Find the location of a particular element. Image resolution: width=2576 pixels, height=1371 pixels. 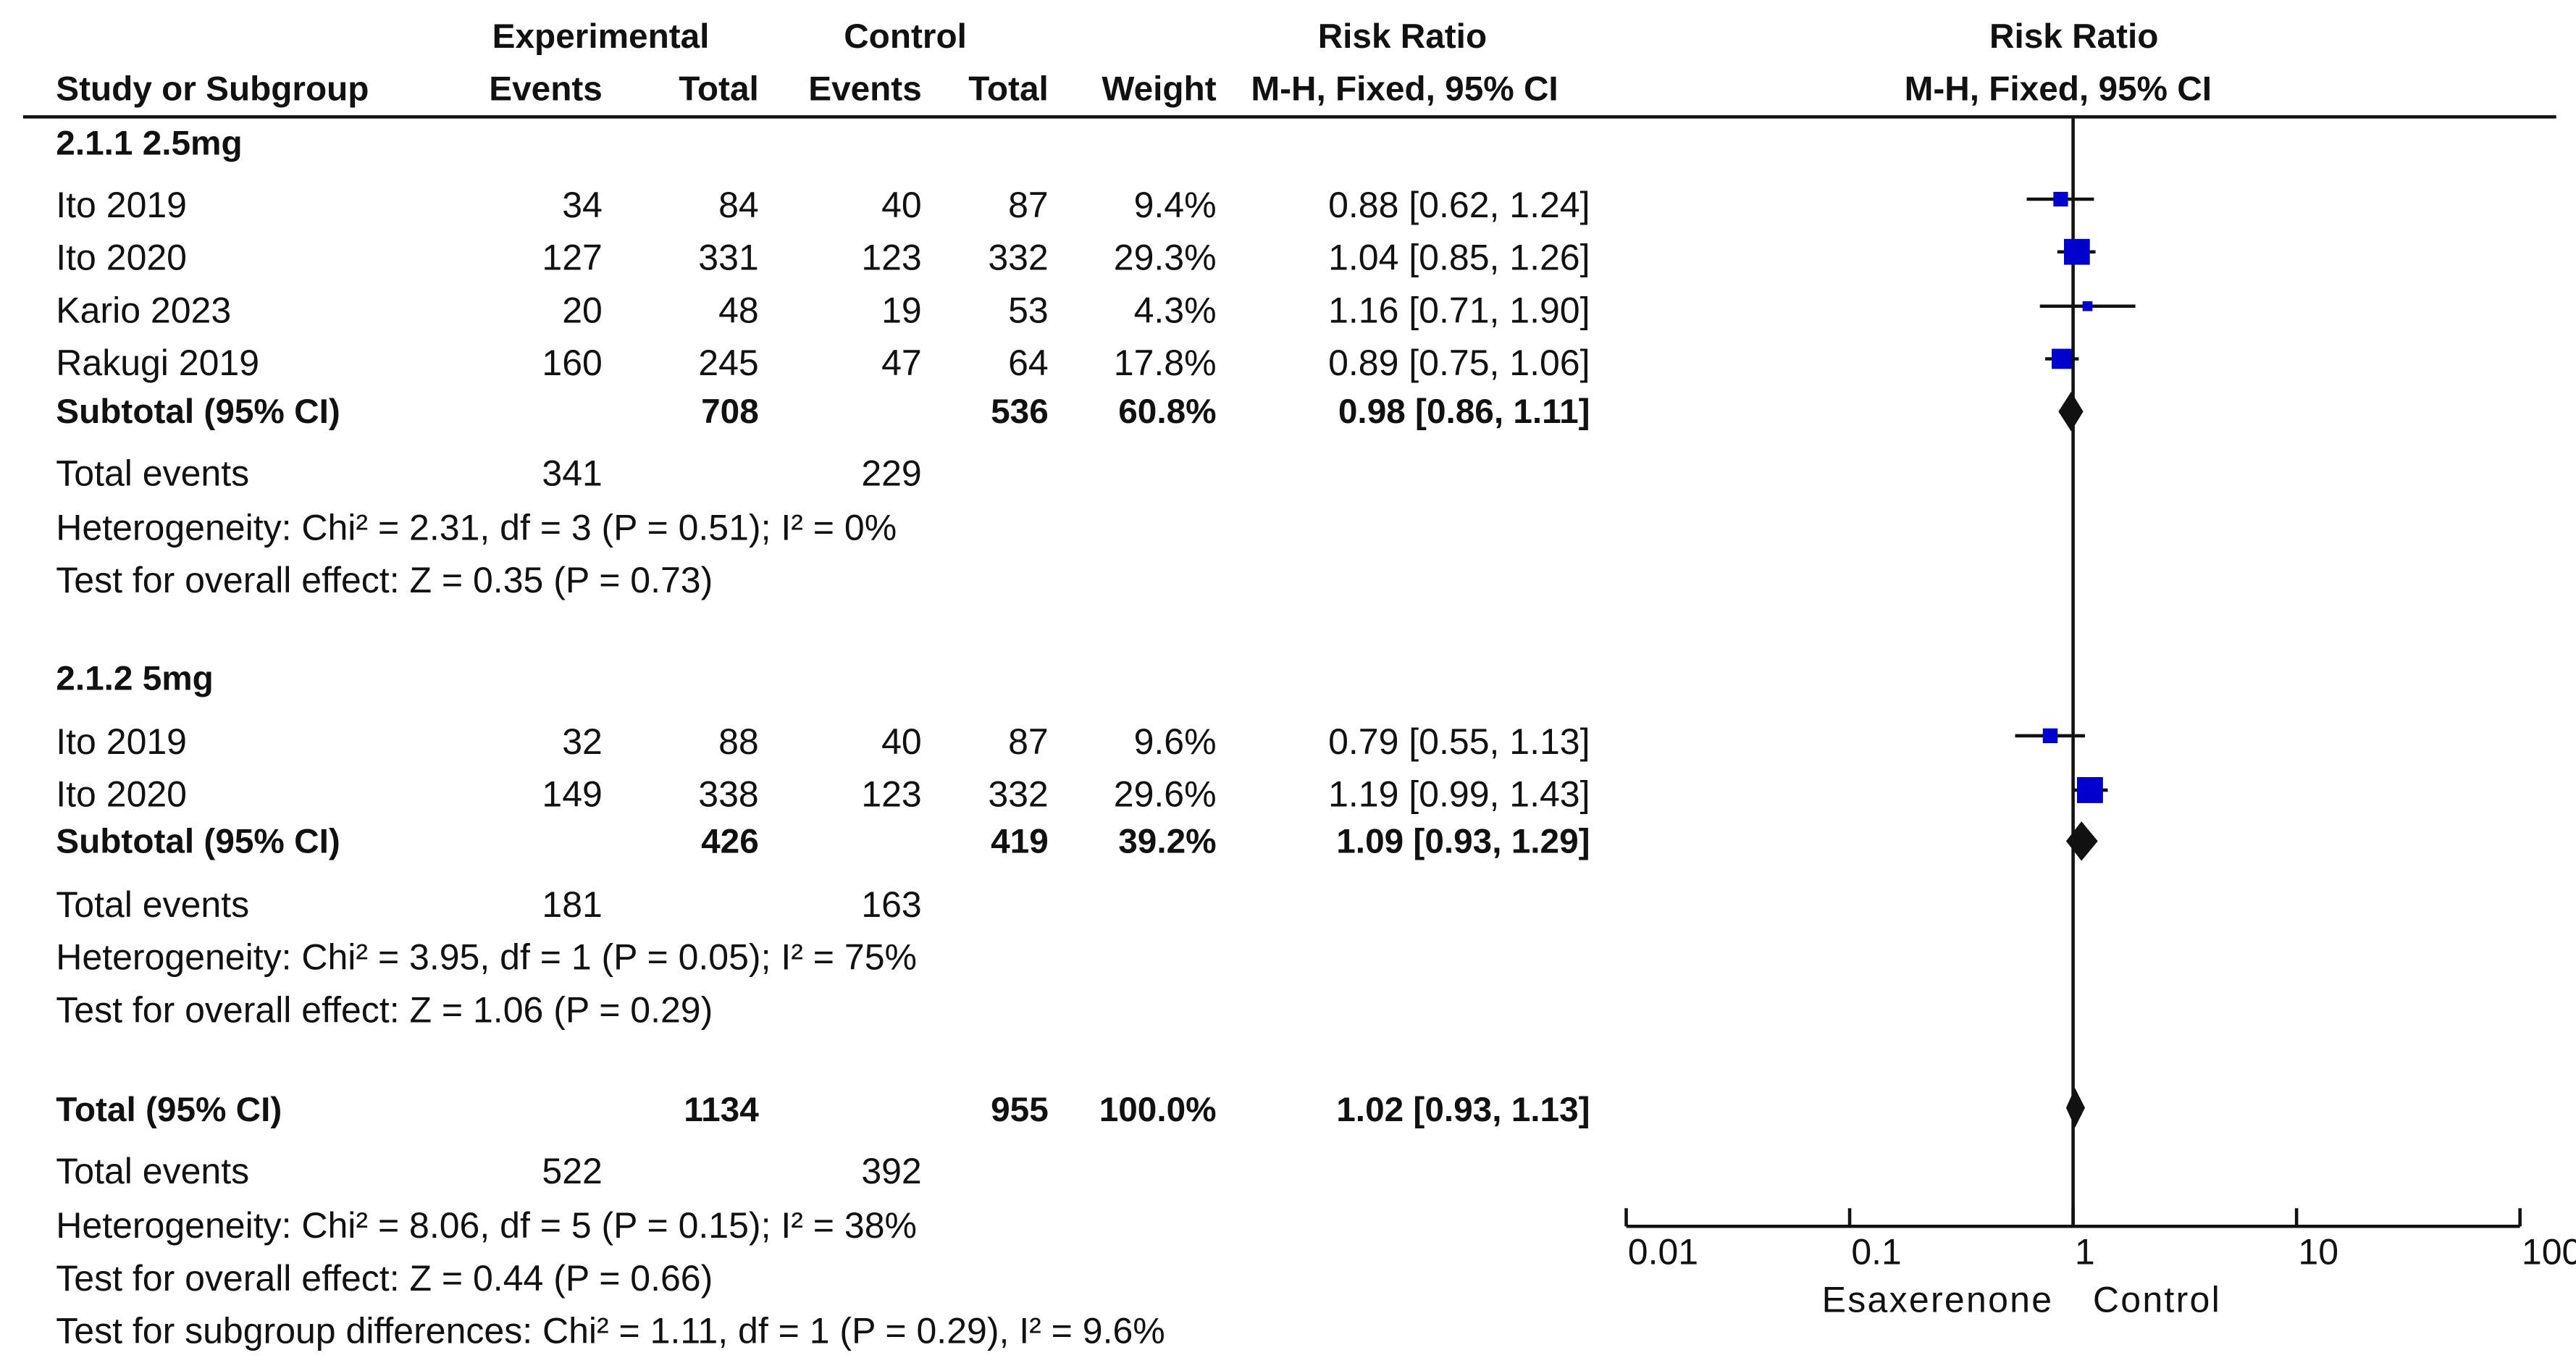

subtotal-exp-total: 708 is located at coordinates (730, 412).